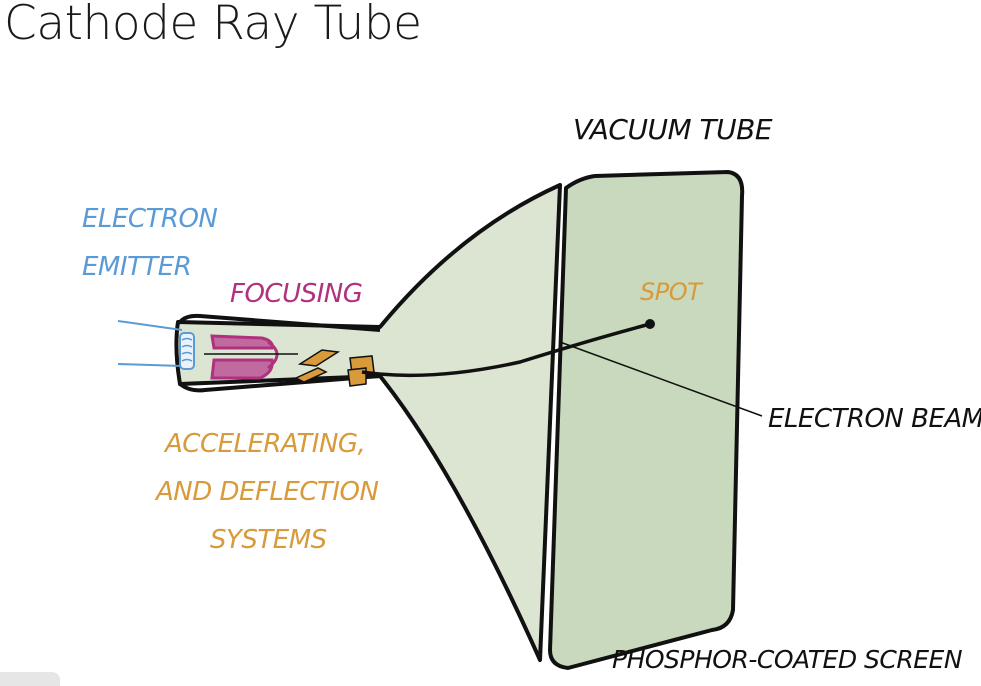  What do you see at coordinates (264, 444) in the screenshot?
I see `label-accelerating-1: ACCELERATING,` at bounding box center [264, 444].